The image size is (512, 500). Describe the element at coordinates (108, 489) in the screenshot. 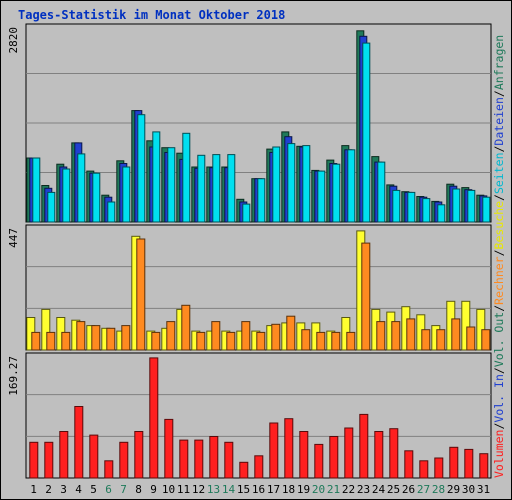

I see `x-tick-label-day-6: 6` at that location.